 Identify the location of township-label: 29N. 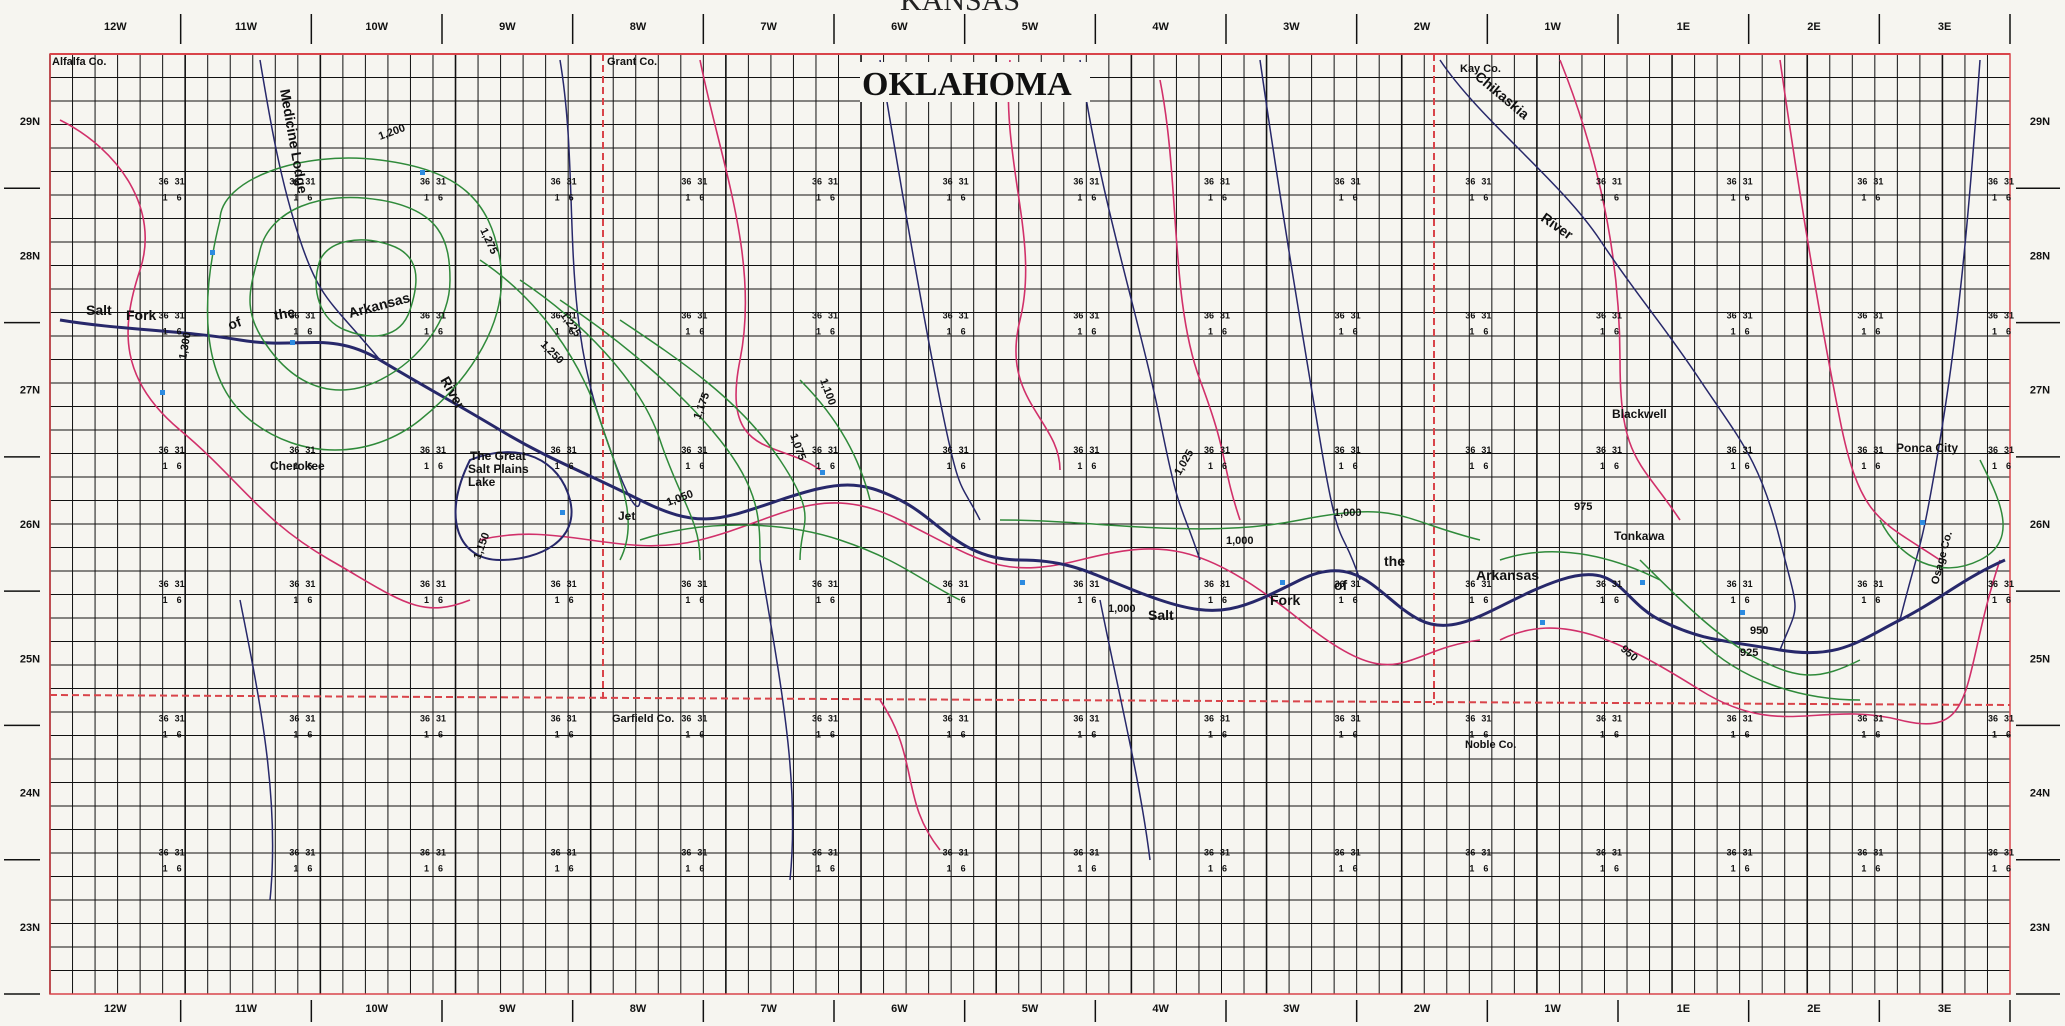
(30, 122).